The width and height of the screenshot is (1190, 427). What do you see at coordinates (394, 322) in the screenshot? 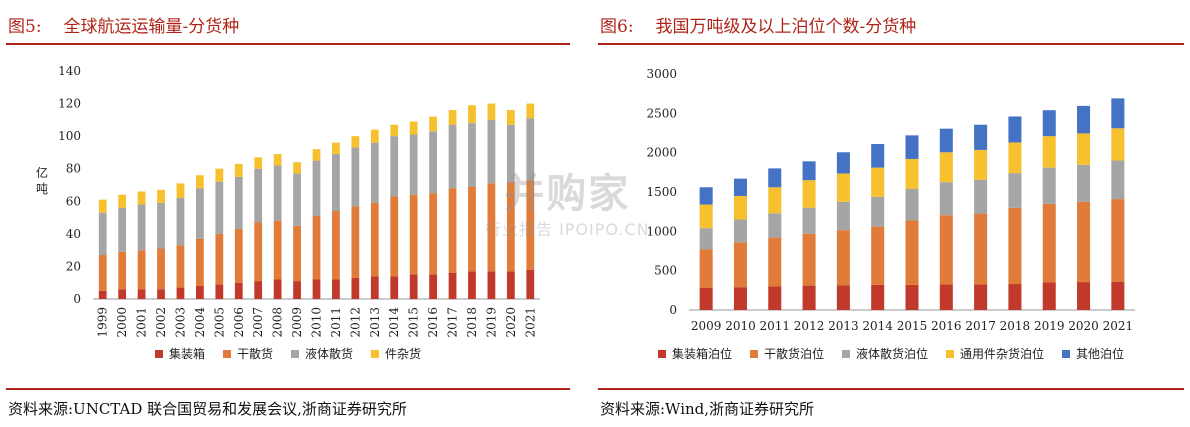
I see `x-tick-label: 2014` at bounding box center [394, 322].